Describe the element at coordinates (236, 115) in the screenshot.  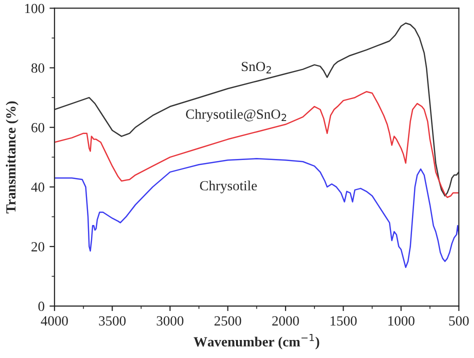
I see `series-label: Chrysotile@SnO$_{2}$` at that location.